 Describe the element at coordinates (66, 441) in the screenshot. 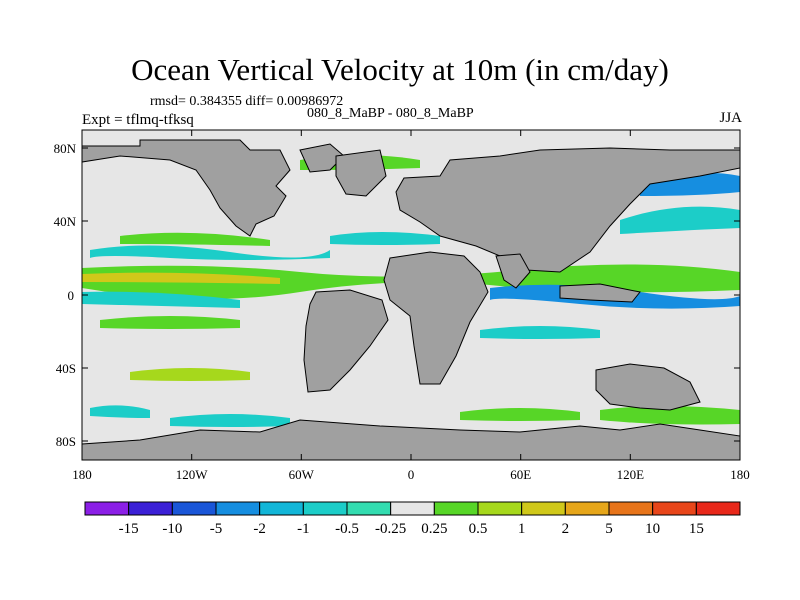

I see `lat-tick-4: 80S` at that location.